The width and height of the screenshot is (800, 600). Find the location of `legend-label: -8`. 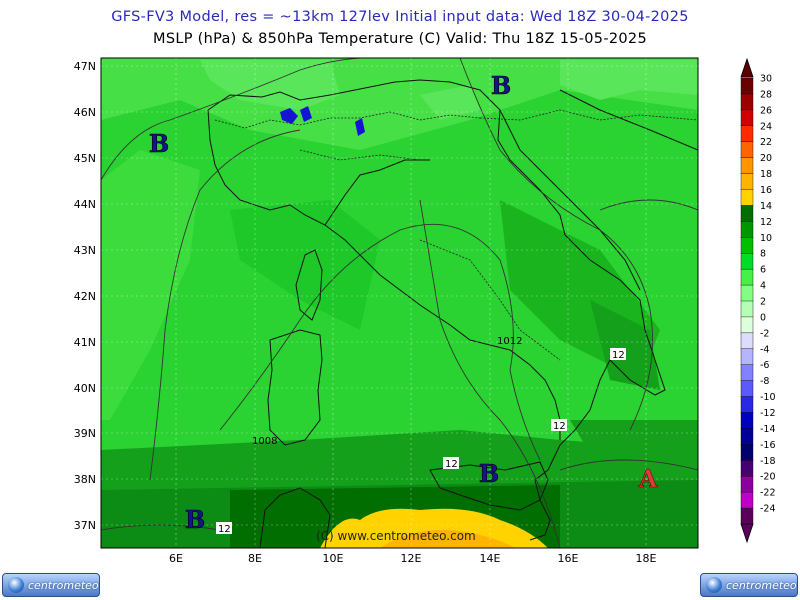

legend-label: -8 is located at coordinates (764, 381).